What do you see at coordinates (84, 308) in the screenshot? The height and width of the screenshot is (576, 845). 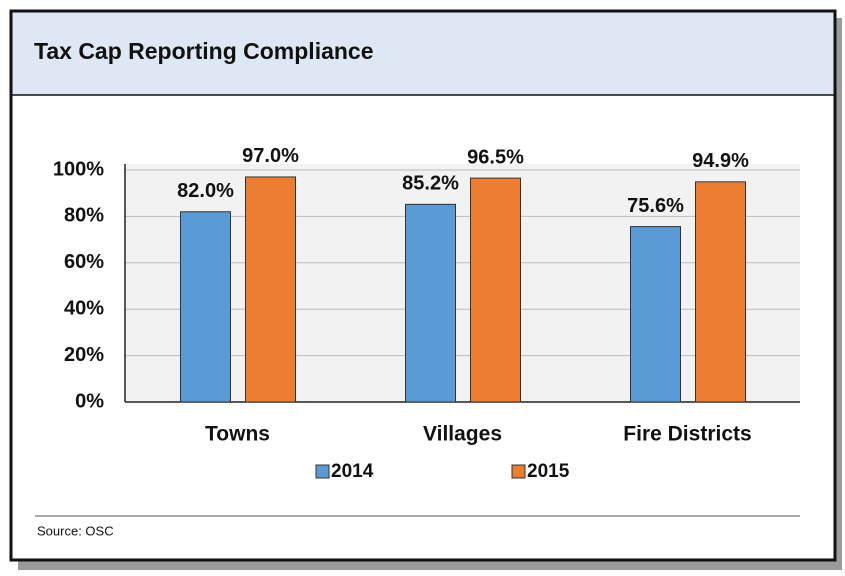 I see `y-tick-label: 40%` at bounding box center [84, 308].